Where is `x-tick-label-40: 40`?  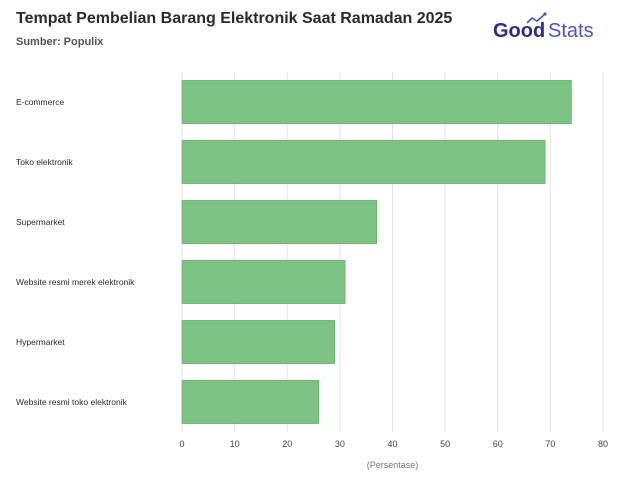
x-tick-label-40: 40 is located at coordinates (392, 444).